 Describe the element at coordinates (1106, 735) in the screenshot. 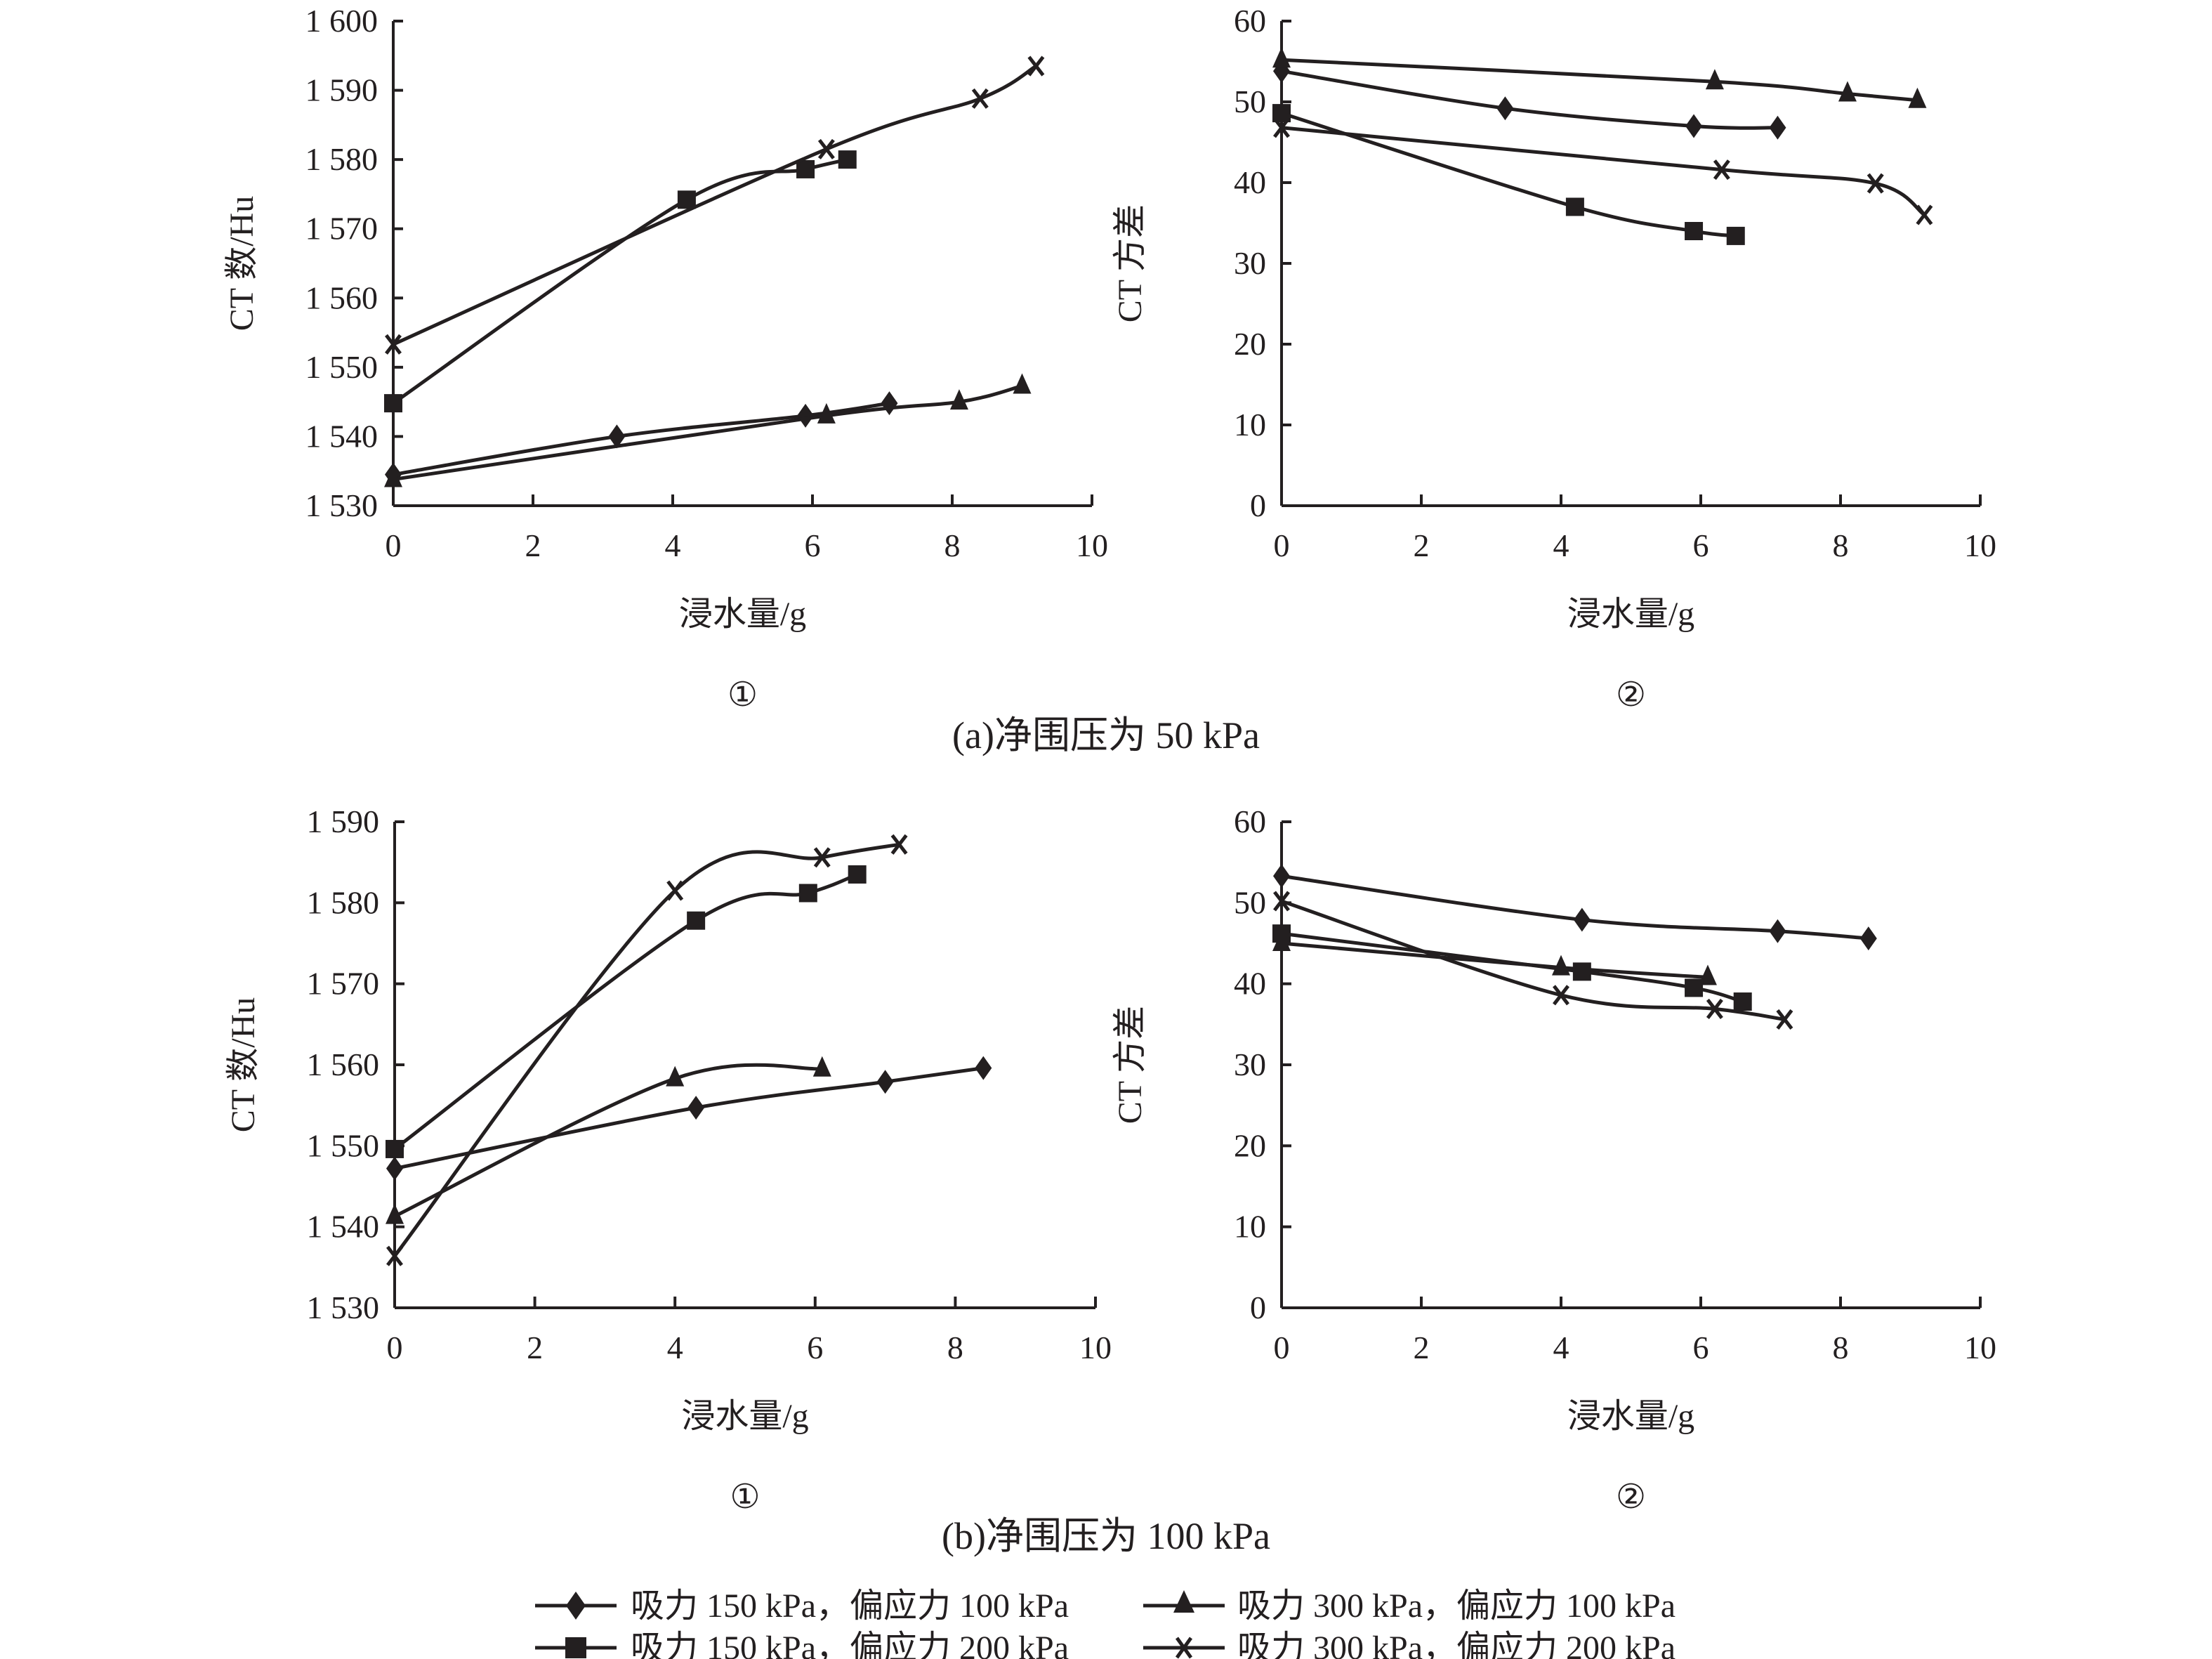

I see `caption-a: (a)净围压为 50 kPa` at that location.